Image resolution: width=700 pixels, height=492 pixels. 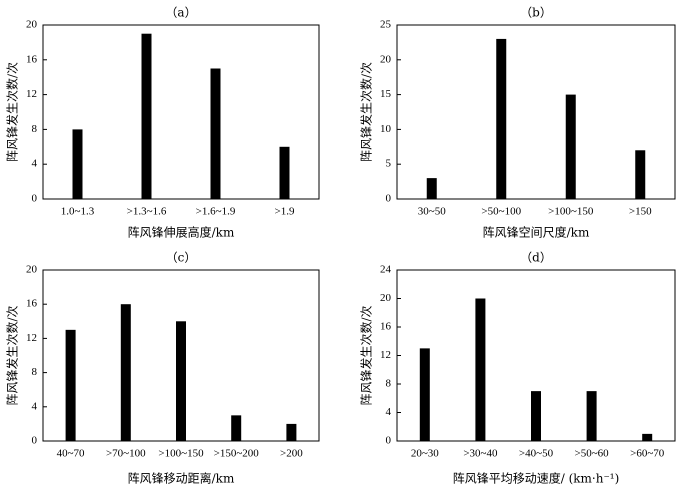 What do you see at coordinates (386, 298) in the screenshot?
I see `chart-d-ytick-label: 20` at bounding box center [386, 298].